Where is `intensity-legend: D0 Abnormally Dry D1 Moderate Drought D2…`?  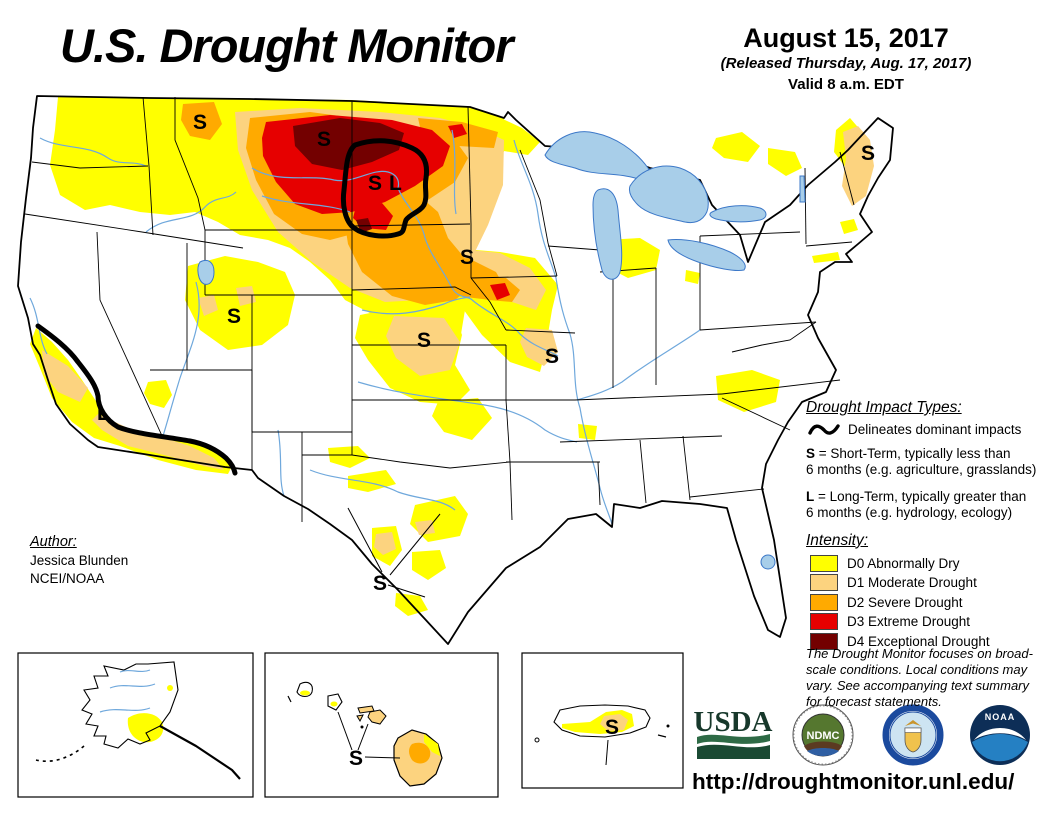 intensity-legend: D0 Abnormally Dry D1 Moderate Drought D2… is located at coordinates (929, 602).